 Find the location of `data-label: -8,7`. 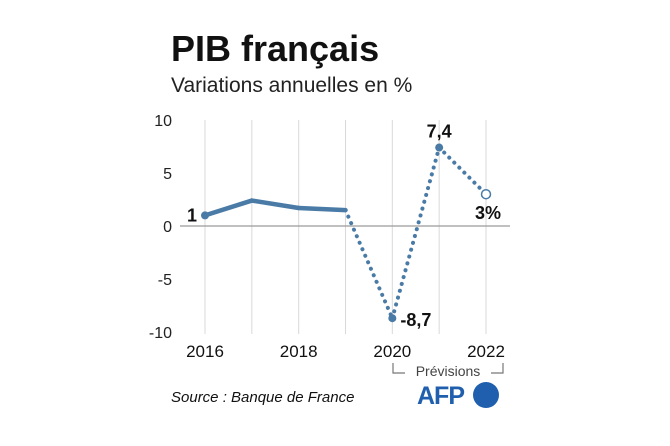

data-label: -8,7 is located at coordinates (415, 320).